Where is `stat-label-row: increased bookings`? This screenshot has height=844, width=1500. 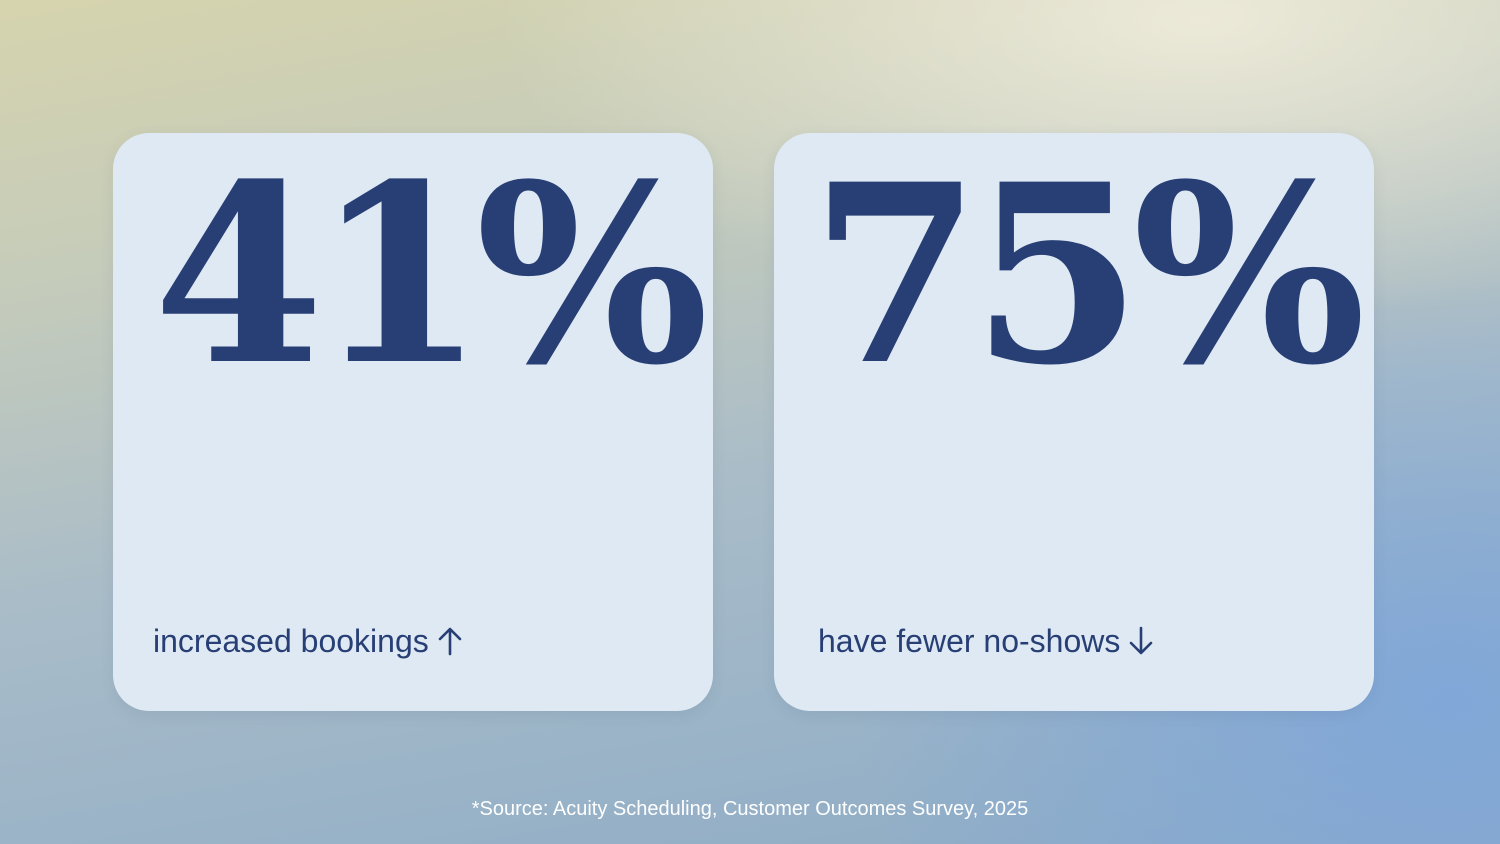
stat-label-row: increased bookings is located at coordinates (308, 643).